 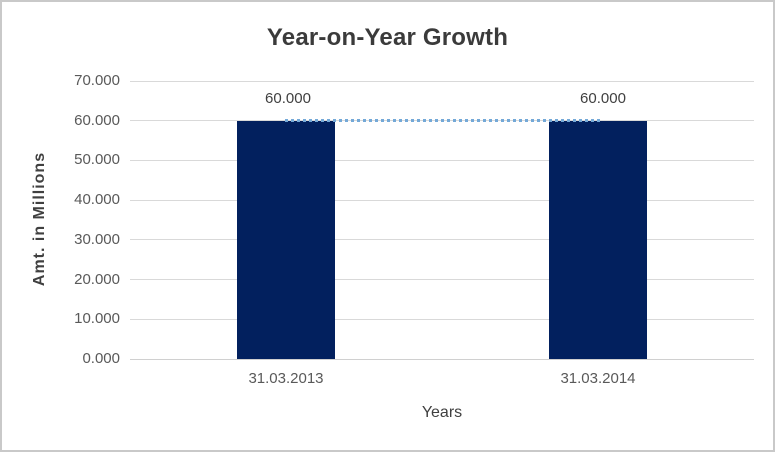 I want to click on x-axis-line, so click(x=442, y=359).